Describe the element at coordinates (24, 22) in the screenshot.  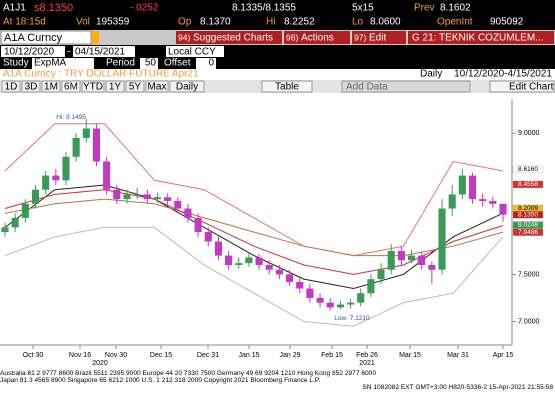
I see `time: At 18:15d` at that location.